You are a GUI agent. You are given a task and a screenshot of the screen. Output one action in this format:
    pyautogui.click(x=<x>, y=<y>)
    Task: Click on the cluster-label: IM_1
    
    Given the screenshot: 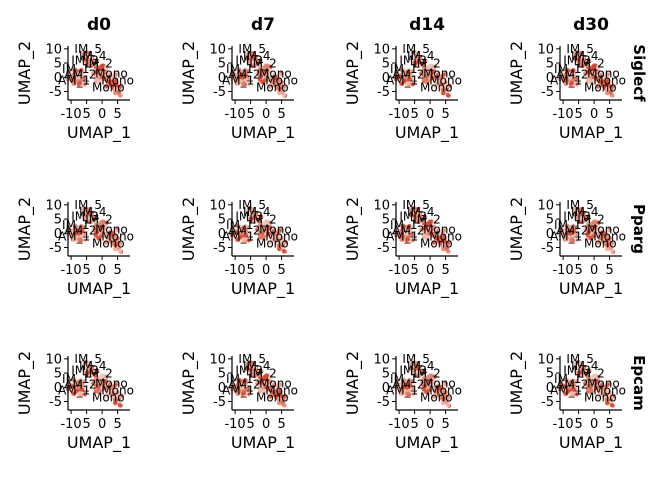 What is the action you would take?
    pyautogui.click(x=76, y=225)
    